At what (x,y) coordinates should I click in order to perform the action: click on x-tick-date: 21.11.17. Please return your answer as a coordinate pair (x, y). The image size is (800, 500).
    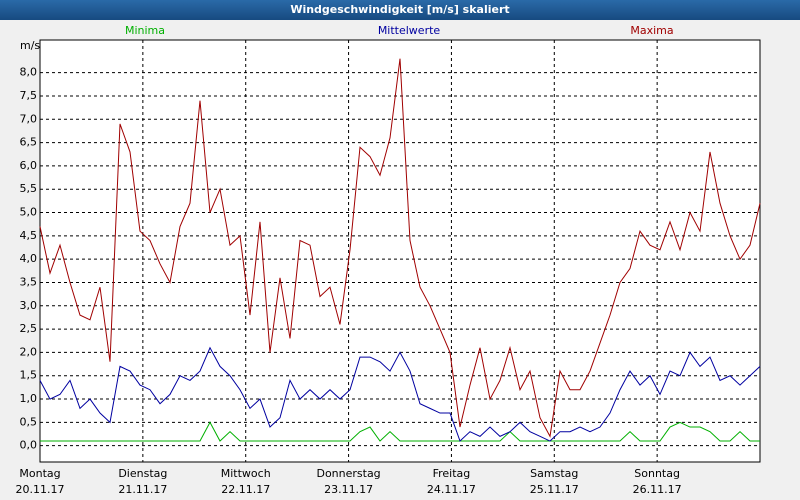
    Looking at the image, I should click on (142, 489).